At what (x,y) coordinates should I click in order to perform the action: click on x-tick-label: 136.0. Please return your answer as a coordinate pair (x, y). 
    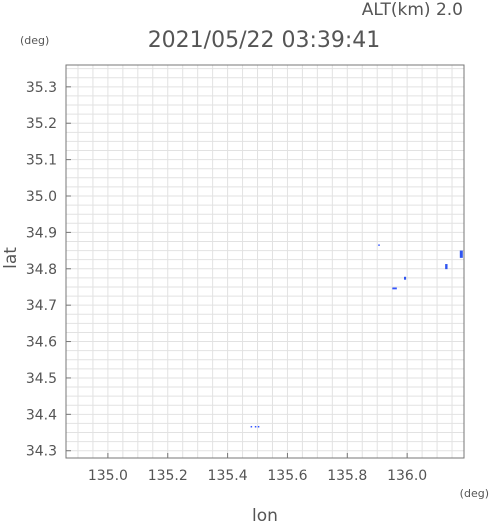
    Looking at the image, I should click on (407, 476).